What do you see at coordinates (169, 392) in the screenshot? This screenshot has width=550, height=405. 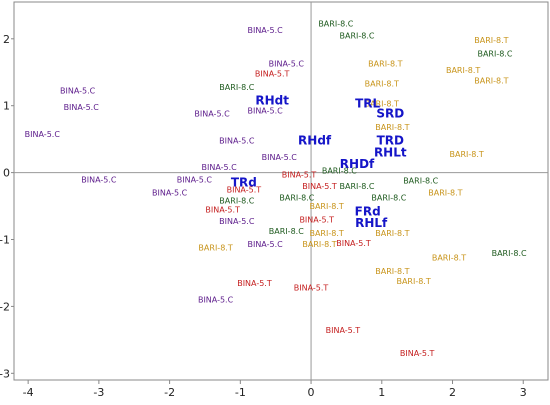 I see `x-tick-label: -2` at bounding box center [169, 392].